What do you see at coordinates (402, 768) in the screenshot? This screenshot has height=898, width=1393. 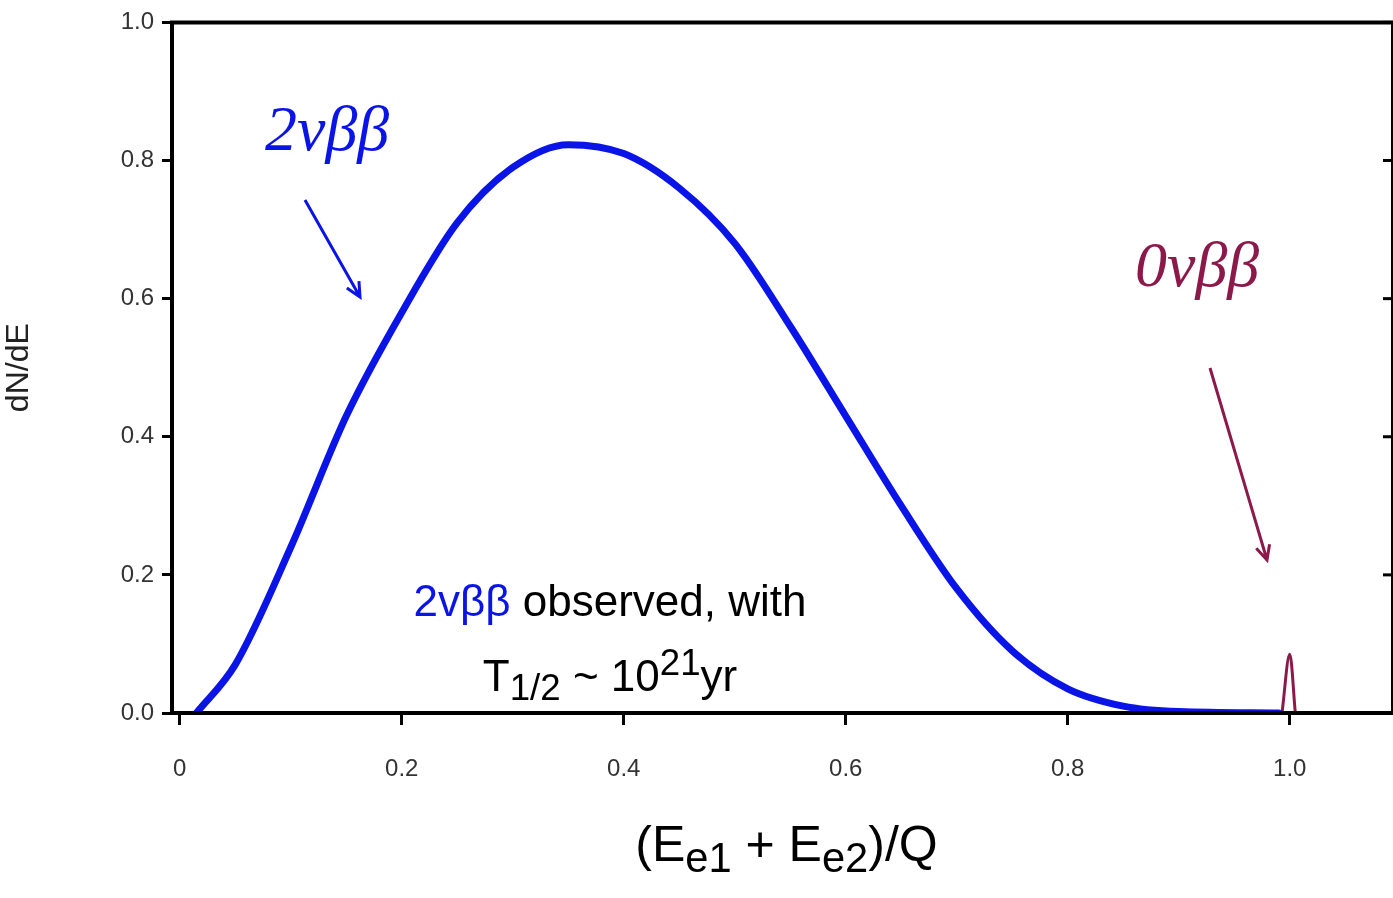 I see `x-tick-label: 0.2` at bounding box center [402, 768].